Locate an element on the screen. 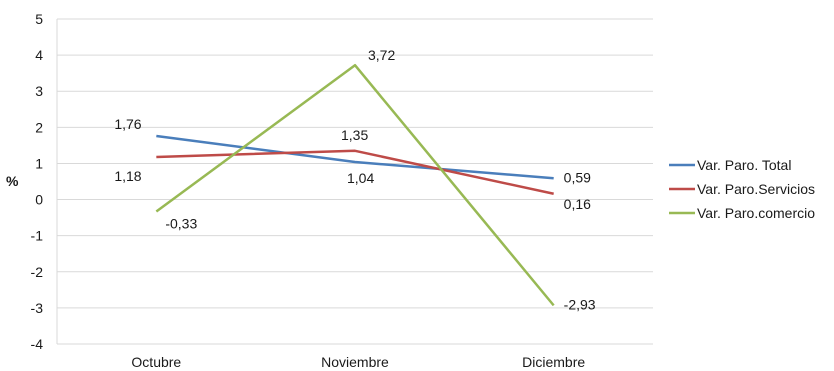 The width and height of the screenshot is (834, 371). y-tick-label: -2 is located at coordinates (37, 272).